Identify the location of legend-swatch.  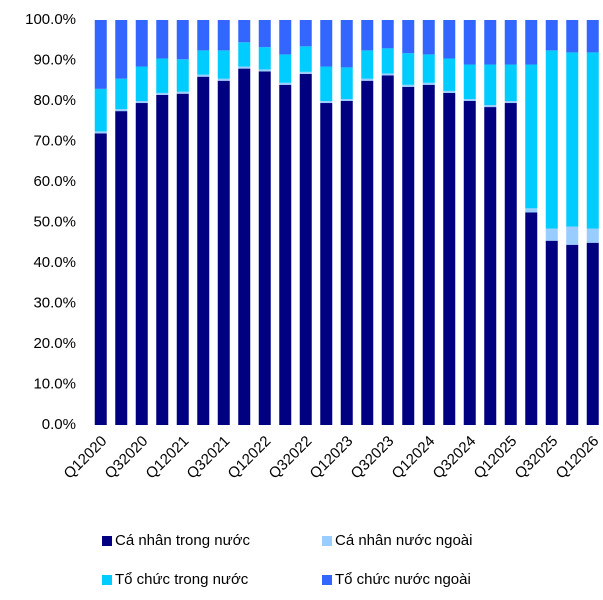
(107, 541).